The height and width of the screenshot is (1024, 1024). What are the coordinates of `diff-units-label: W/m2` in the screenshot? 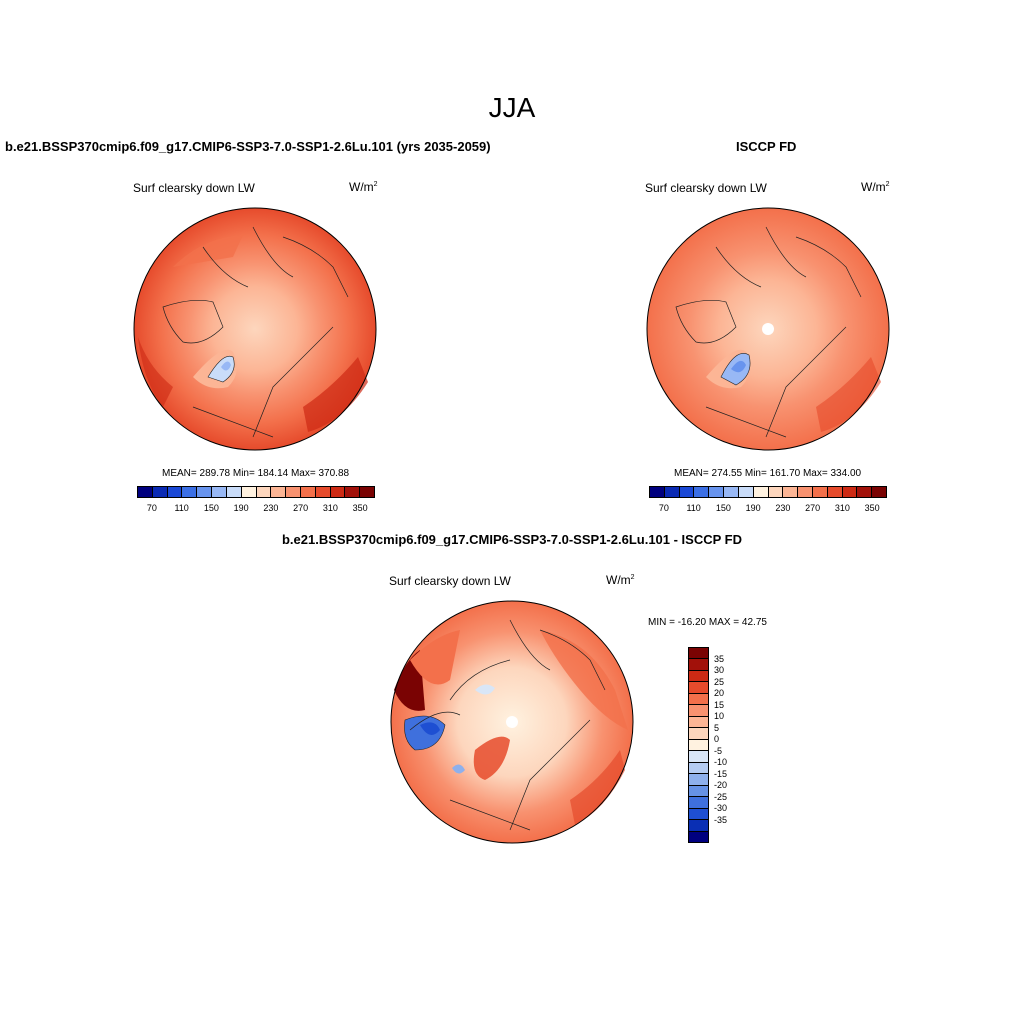 It's located at (620, 580).